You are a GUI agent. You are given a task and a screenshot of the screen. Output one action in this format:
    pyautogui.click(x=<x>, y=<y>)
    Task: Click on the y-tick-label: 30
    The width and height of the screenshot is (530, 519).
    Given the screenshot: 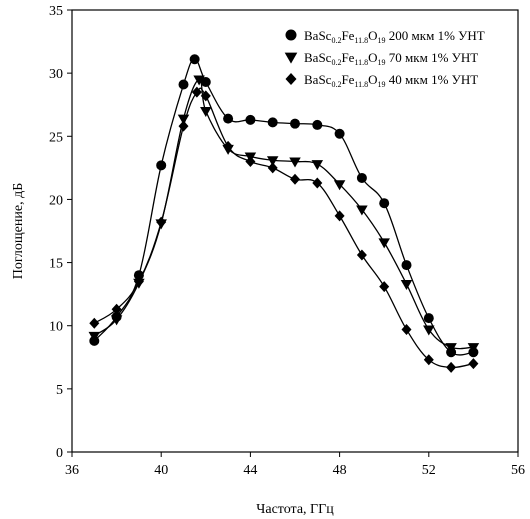 What is the action you would take?
    pyautogui.click(x=56, y=74)
    